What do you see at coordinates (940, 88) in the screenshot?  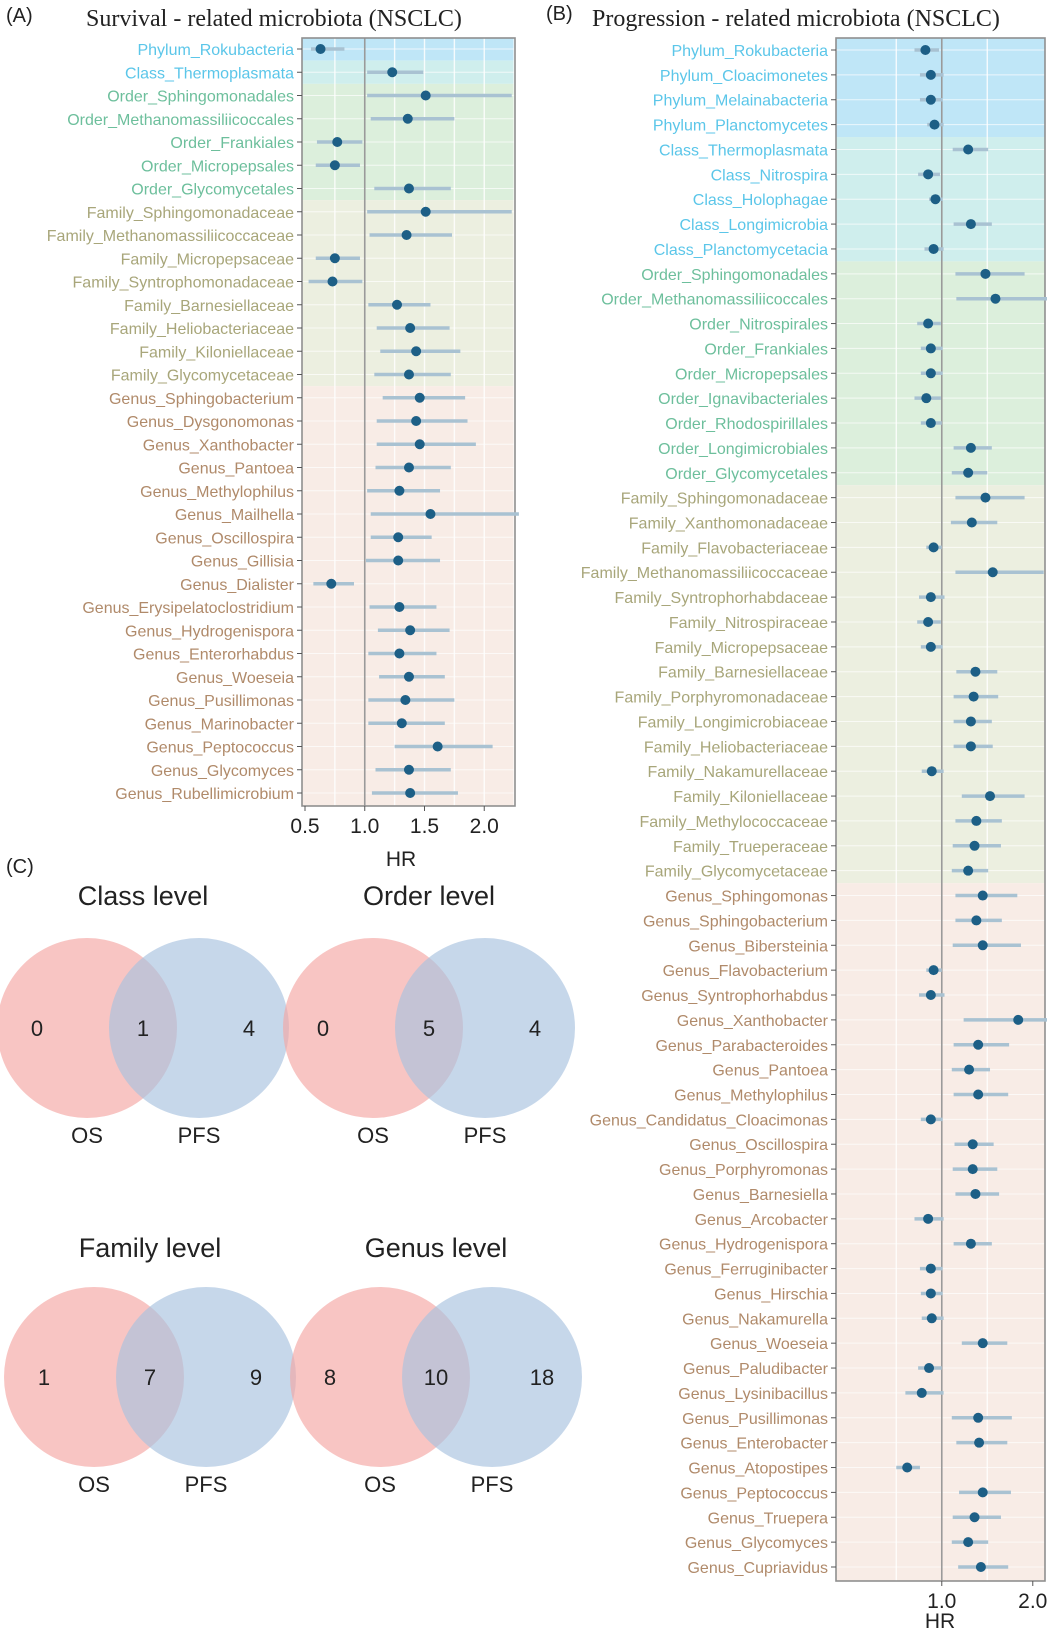 I see `band-phylum` at bounding box center [940, 88].